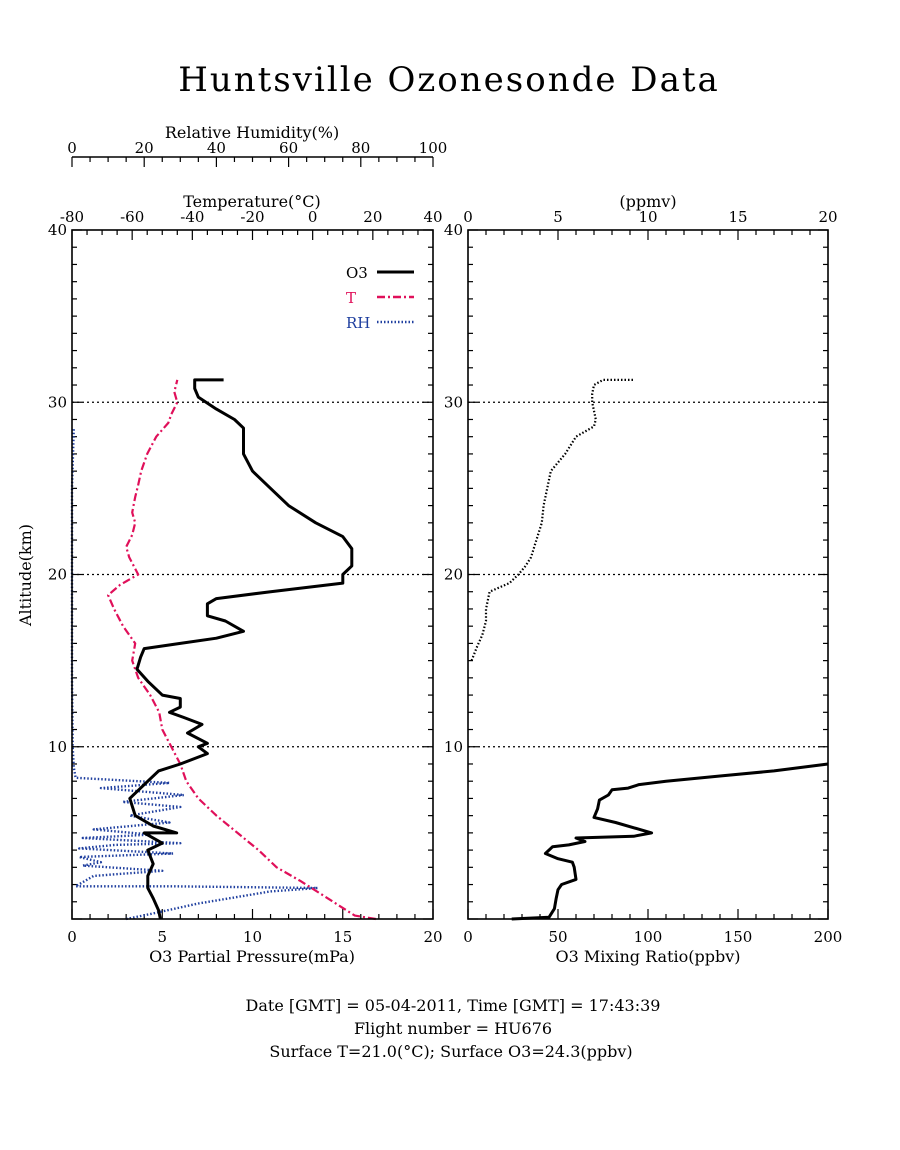 The width and height of the screenshot is (900, 1150). Describe the element at coordinates (25, 575) in the screenshot. I see `altitude-axis-title: Altitude(km)` at that location.